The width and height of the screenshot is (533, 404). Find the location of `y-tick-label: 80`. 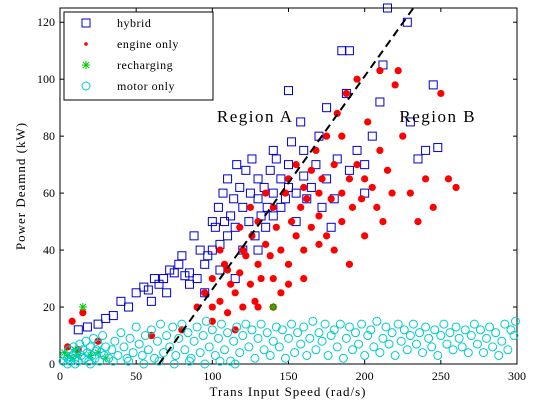

y-tick-label: 80 is located at coordinates (49, 136).